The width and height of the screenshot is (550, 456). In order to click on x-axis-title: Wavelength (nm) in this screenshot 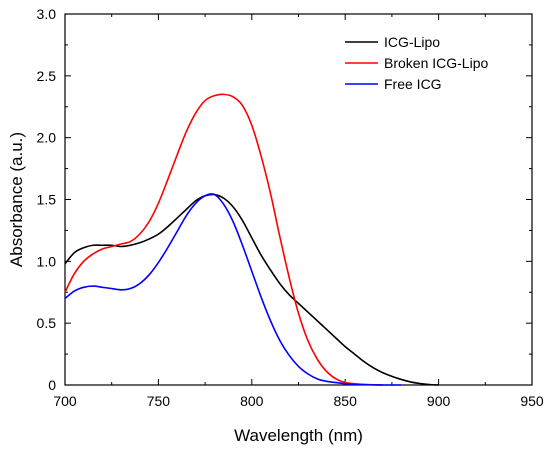, I will do `click(298, 435)`.